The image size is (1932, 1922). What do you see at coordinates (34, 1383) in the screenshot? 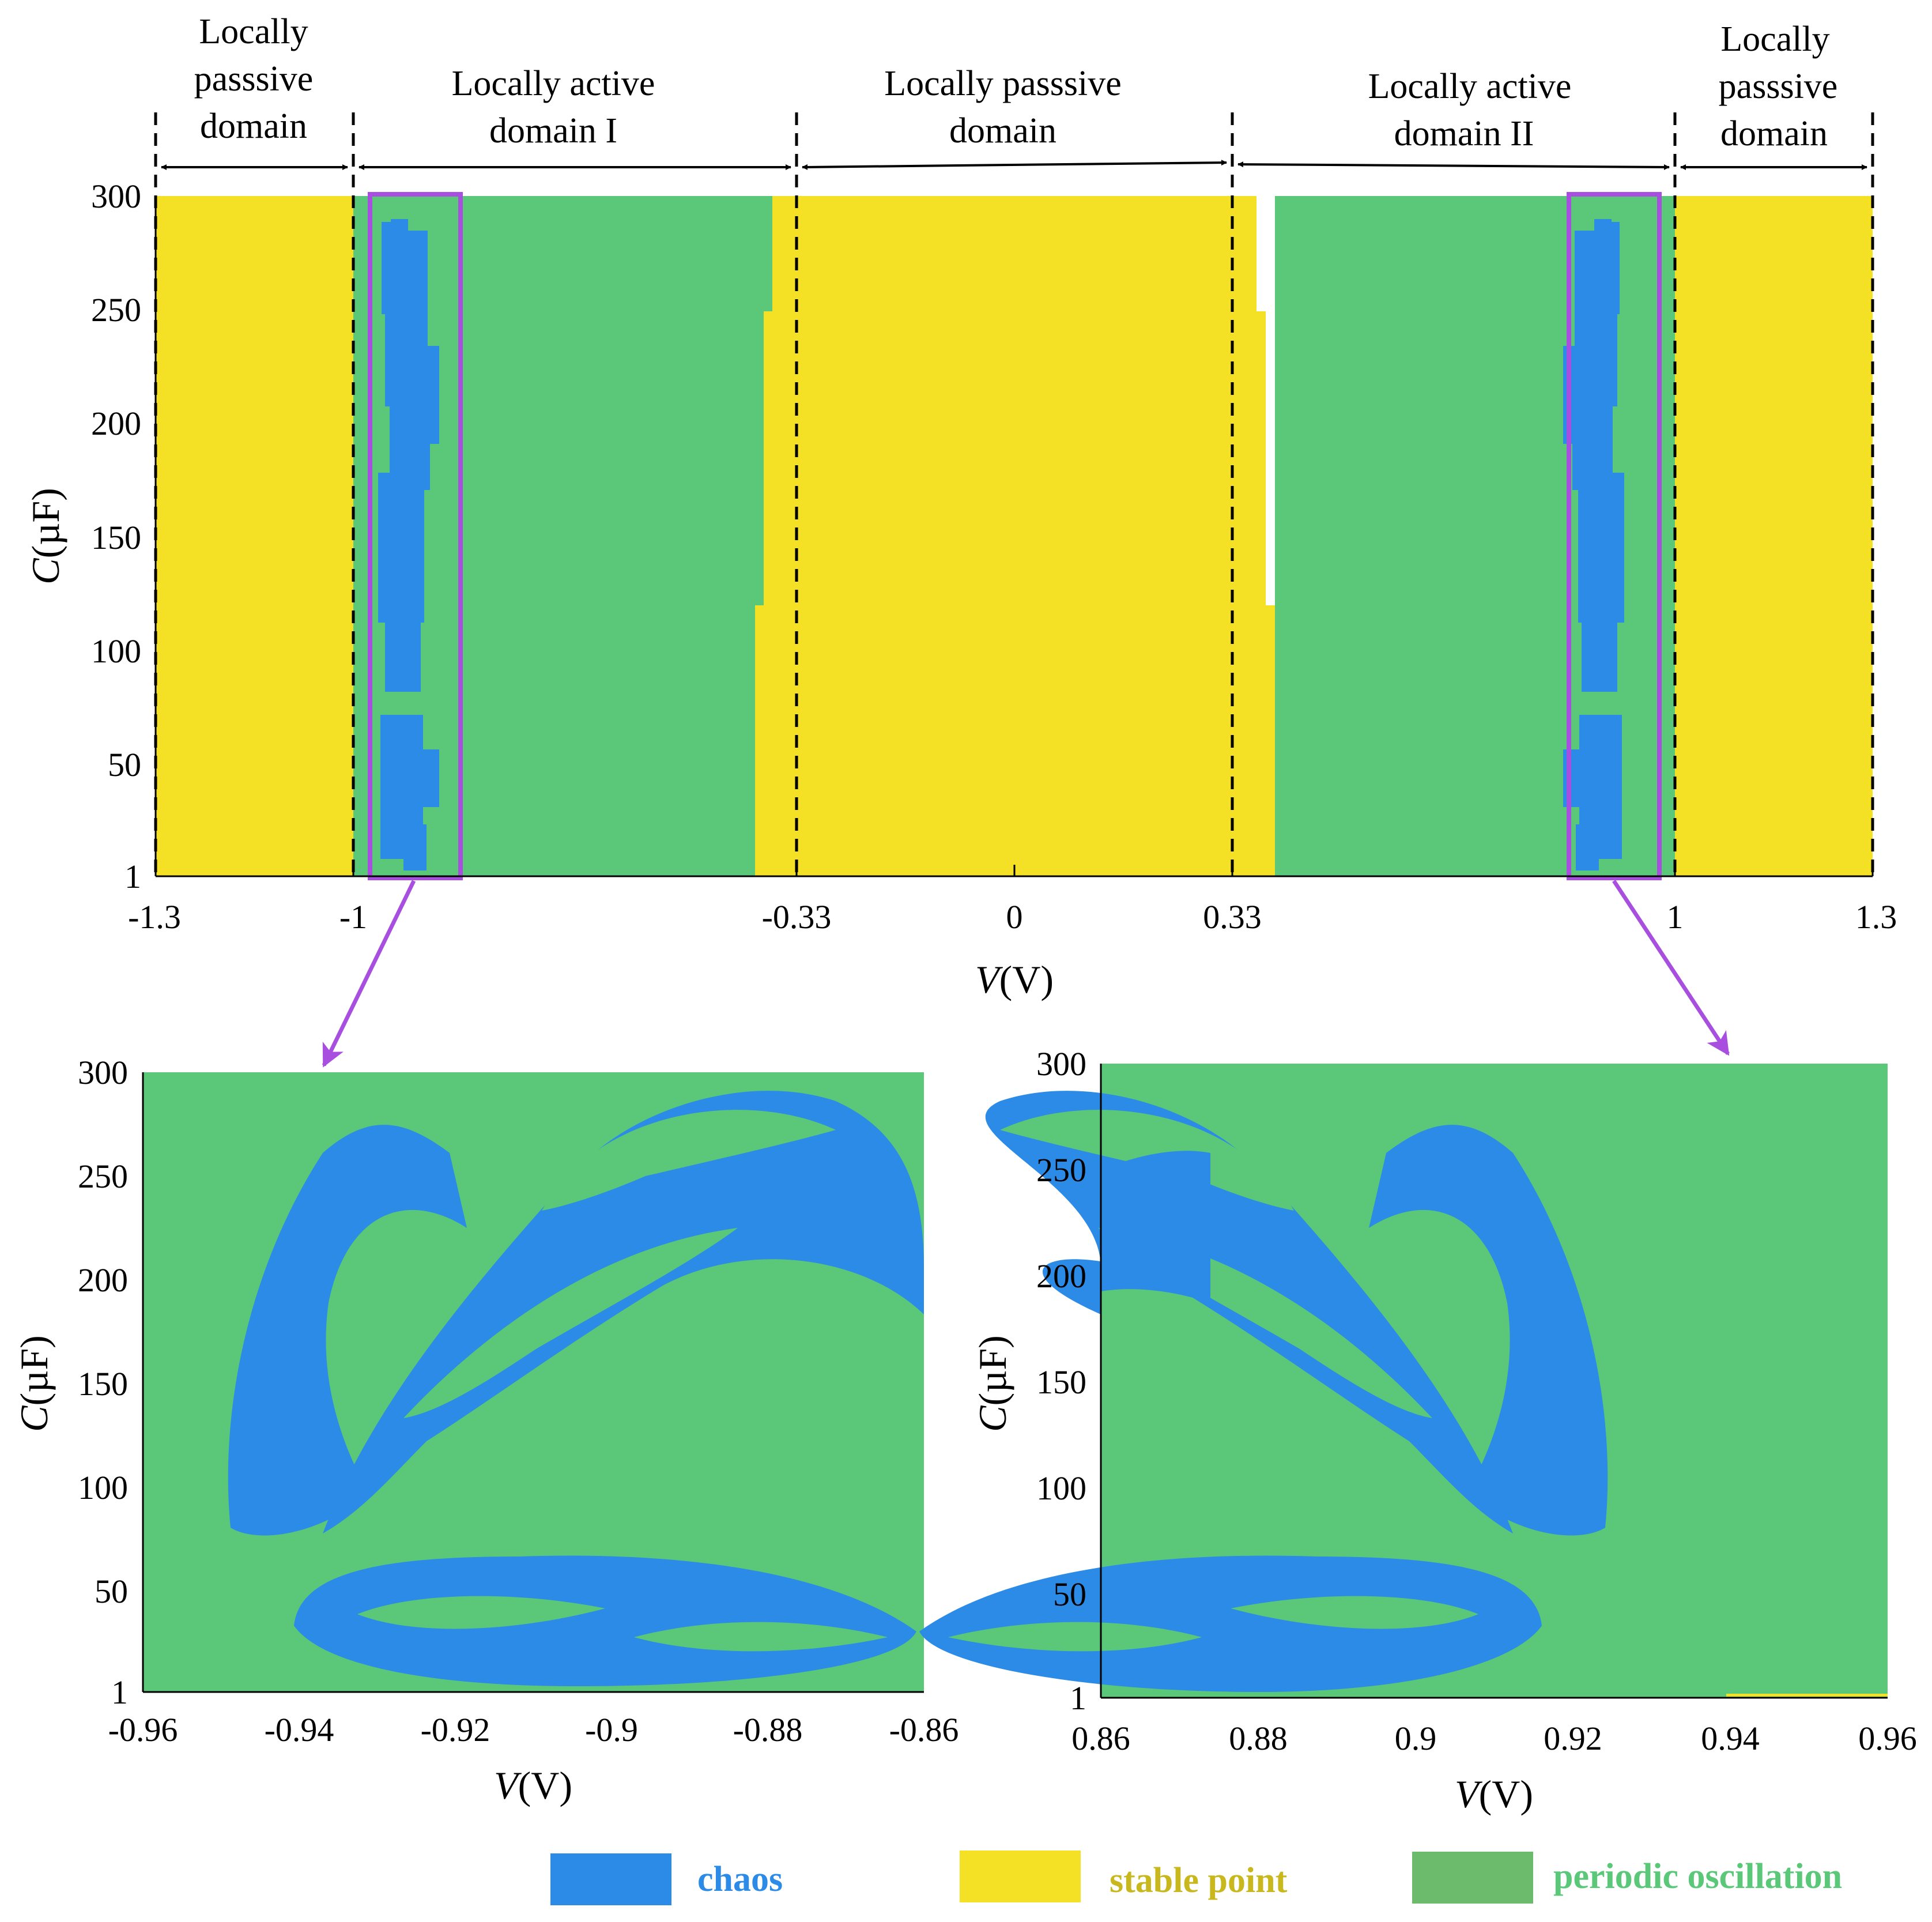
I see `bl-y-axis-label: C(µF)` at bounding box center [34, 1383].